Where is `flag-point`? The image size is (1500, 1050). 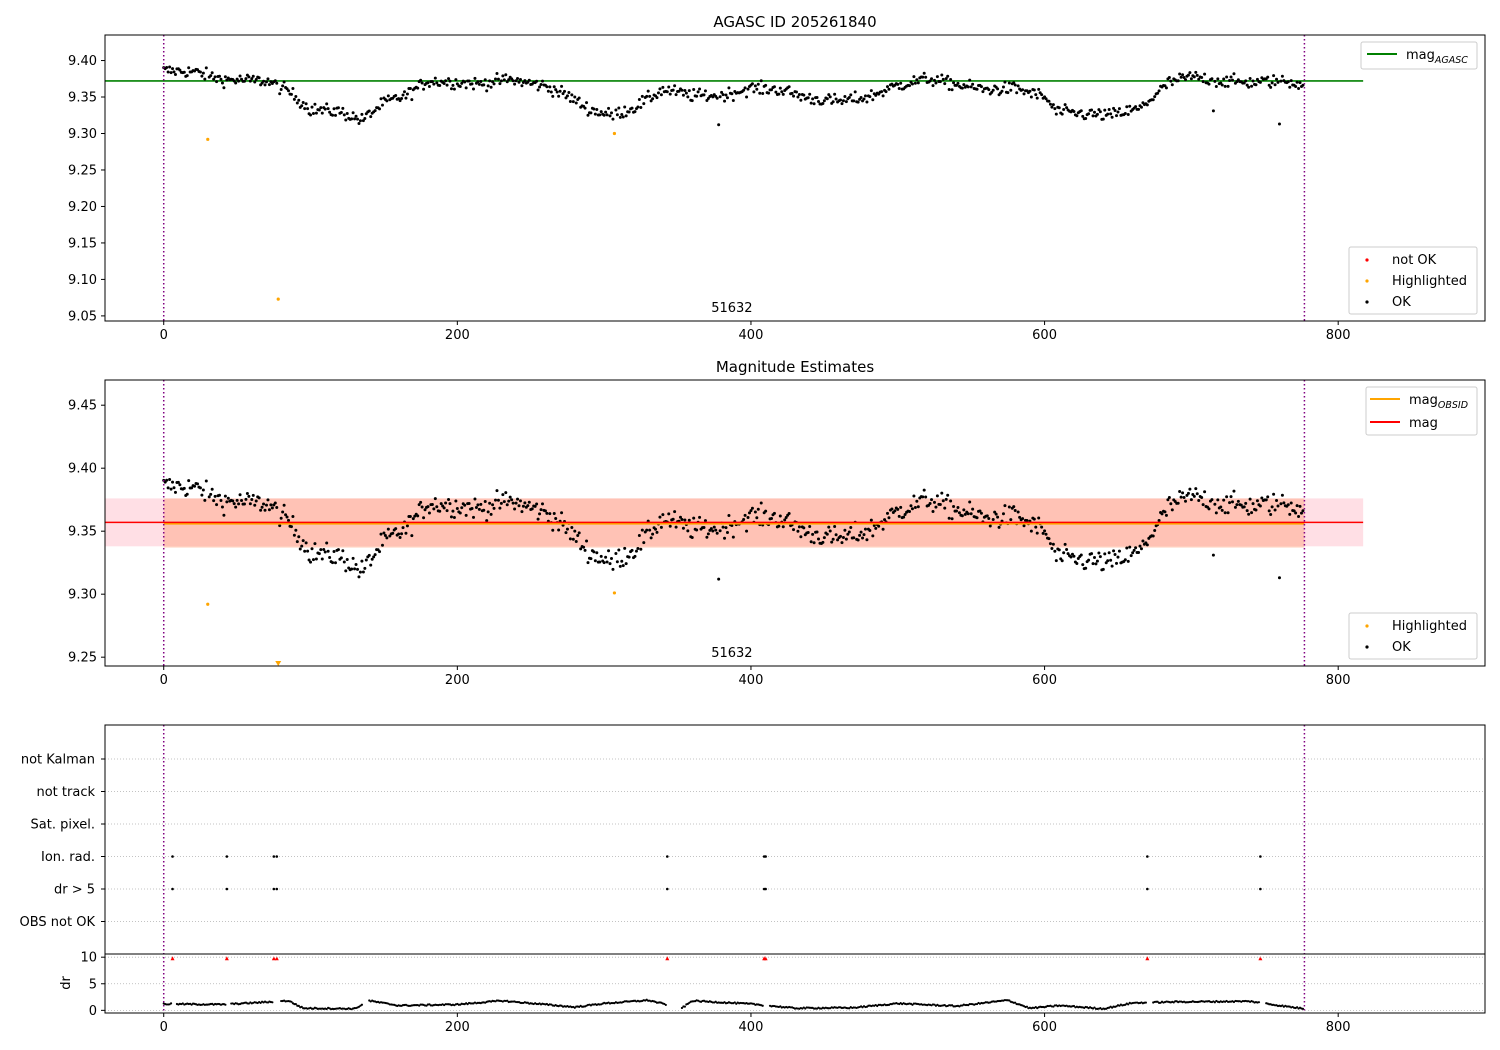
flag-point is located at coordinates (227, 856).